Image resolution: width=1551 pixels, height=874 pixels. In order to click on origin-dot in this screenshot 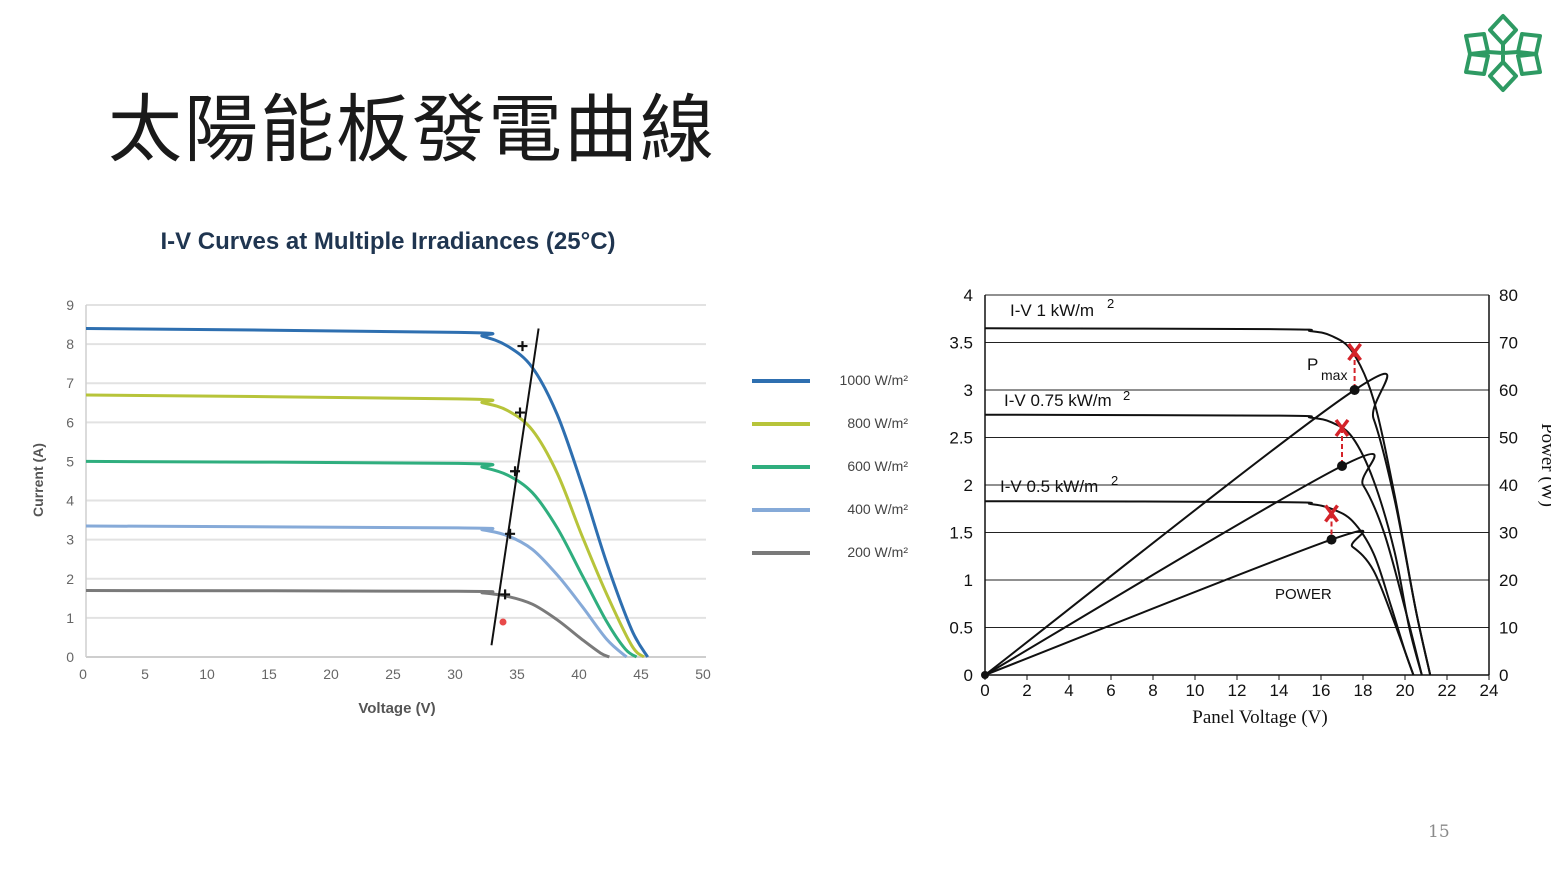, I will do `click(985, 675)`.